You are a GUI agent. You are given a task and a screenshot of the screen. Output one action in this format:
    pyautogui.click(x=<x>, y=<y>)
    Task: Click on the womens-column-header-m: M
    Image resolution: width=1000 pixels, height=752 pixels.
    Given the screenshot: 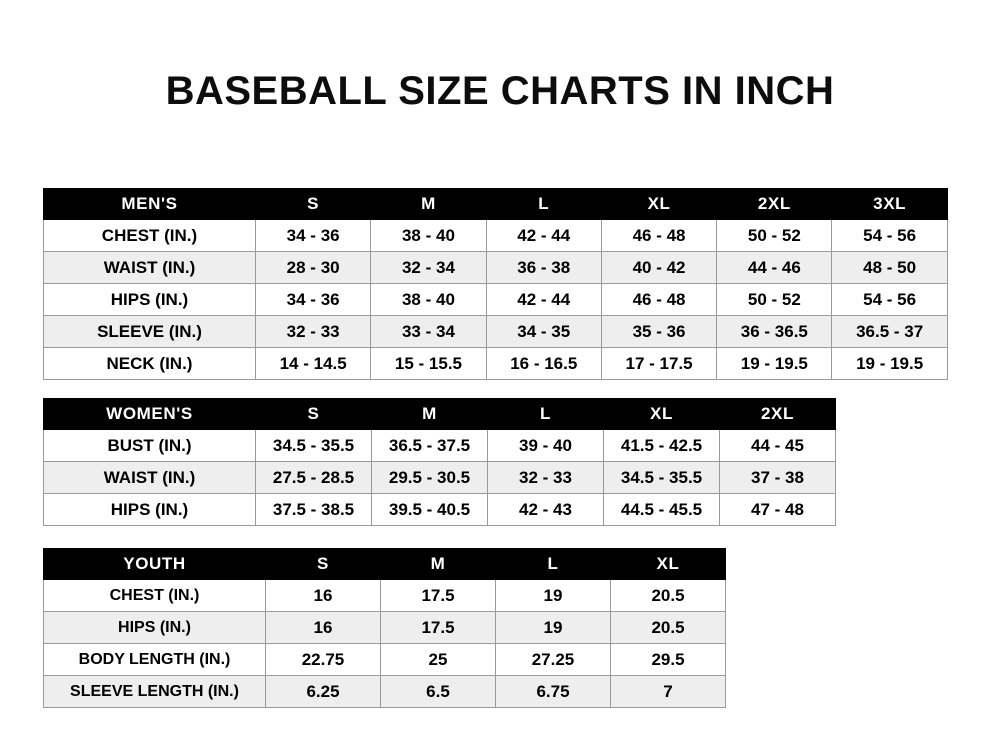 What is the action you would take?
    pyautogui.click(x=429, y=414)
    